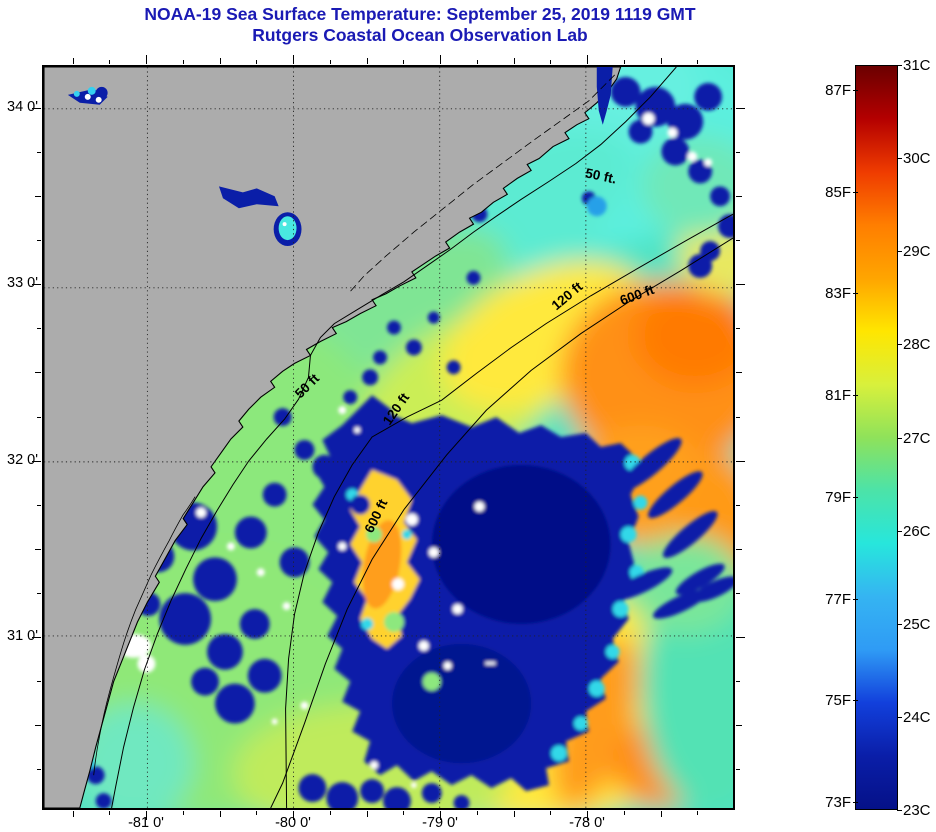  I want to click on x-tick-label: -79 0', so click(440, 823).